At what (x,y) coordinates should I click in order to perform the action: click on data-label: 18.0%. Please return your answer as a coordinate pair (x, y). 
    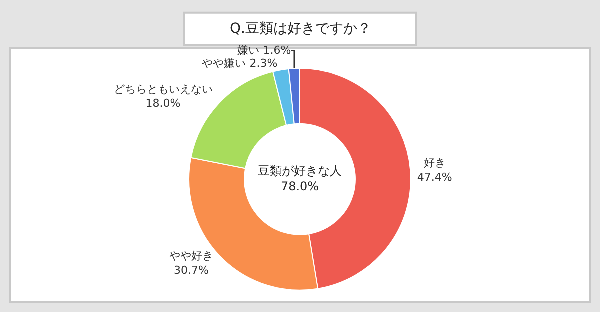
    Looking at the image, I should click on (163, 103).